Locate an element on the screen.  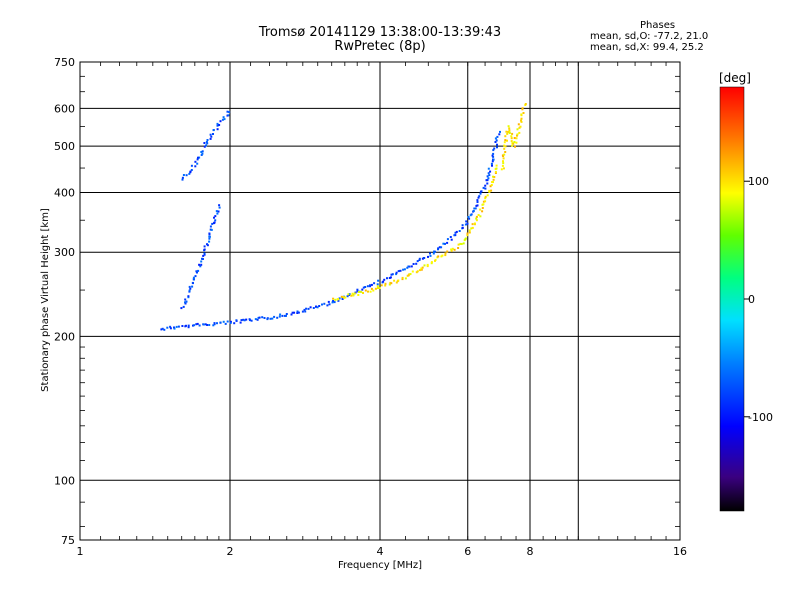
y-tick-label: 200 is located at coordinates (64, 336).